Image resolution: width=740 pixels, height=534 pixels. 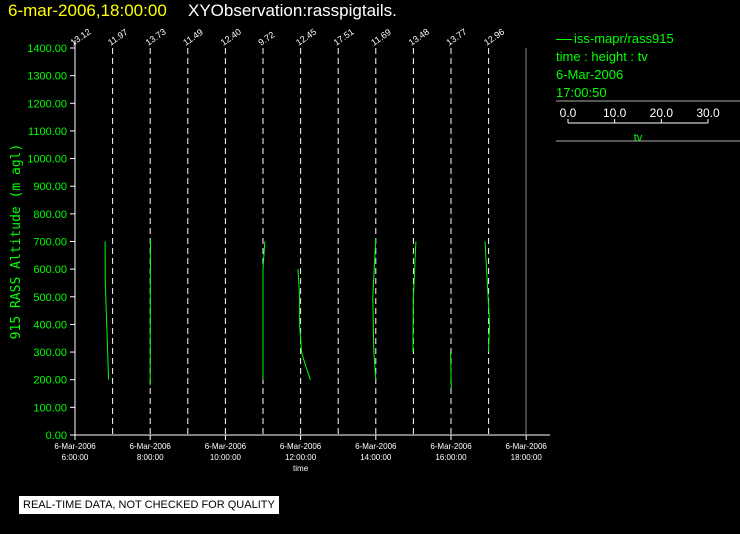 What do you see at coordinates (419, 37) in the screenshot?
I see `profile-label: 13.48` at bounding box center [419, 37].